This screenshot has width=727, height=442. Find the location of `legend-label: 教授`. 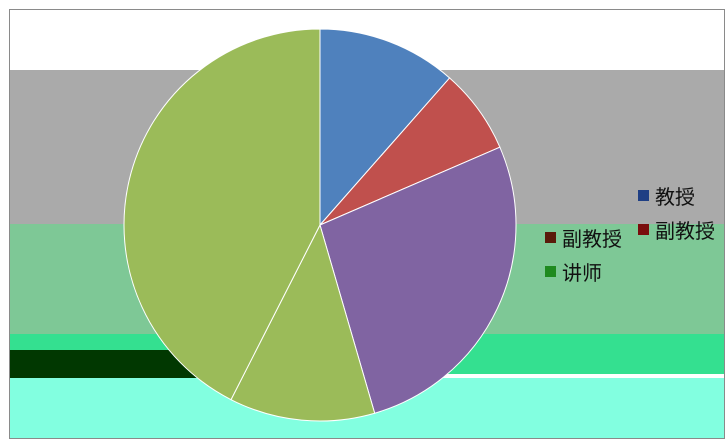

legend-label: 教授 is located at coordinates (675, 196).